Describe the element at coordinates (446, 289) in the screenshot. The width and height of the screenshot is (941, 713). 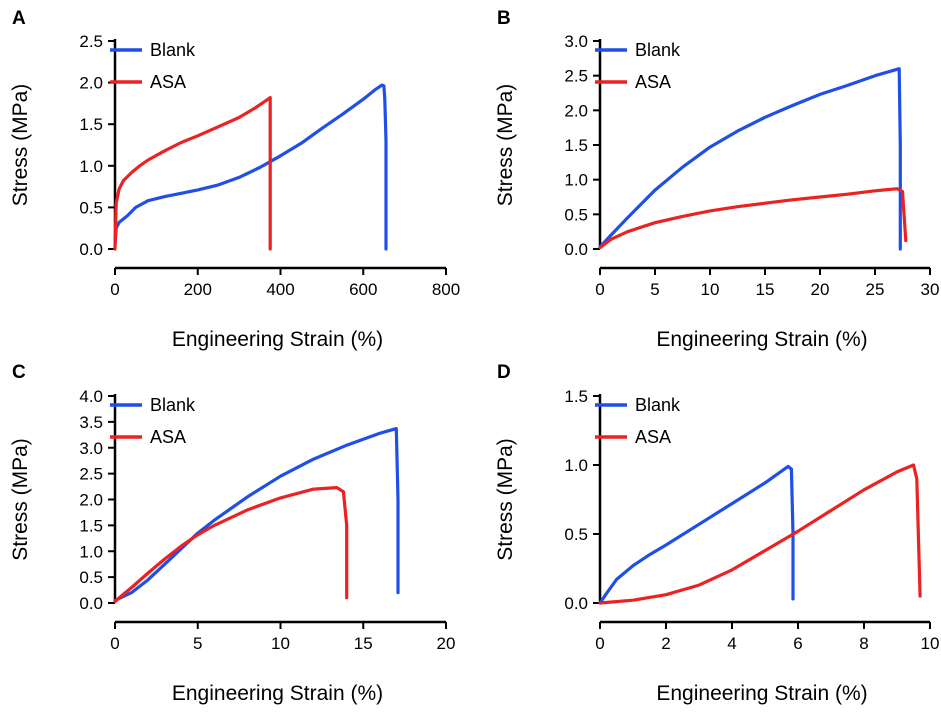
I see `x-tick-label: 800` at that location.